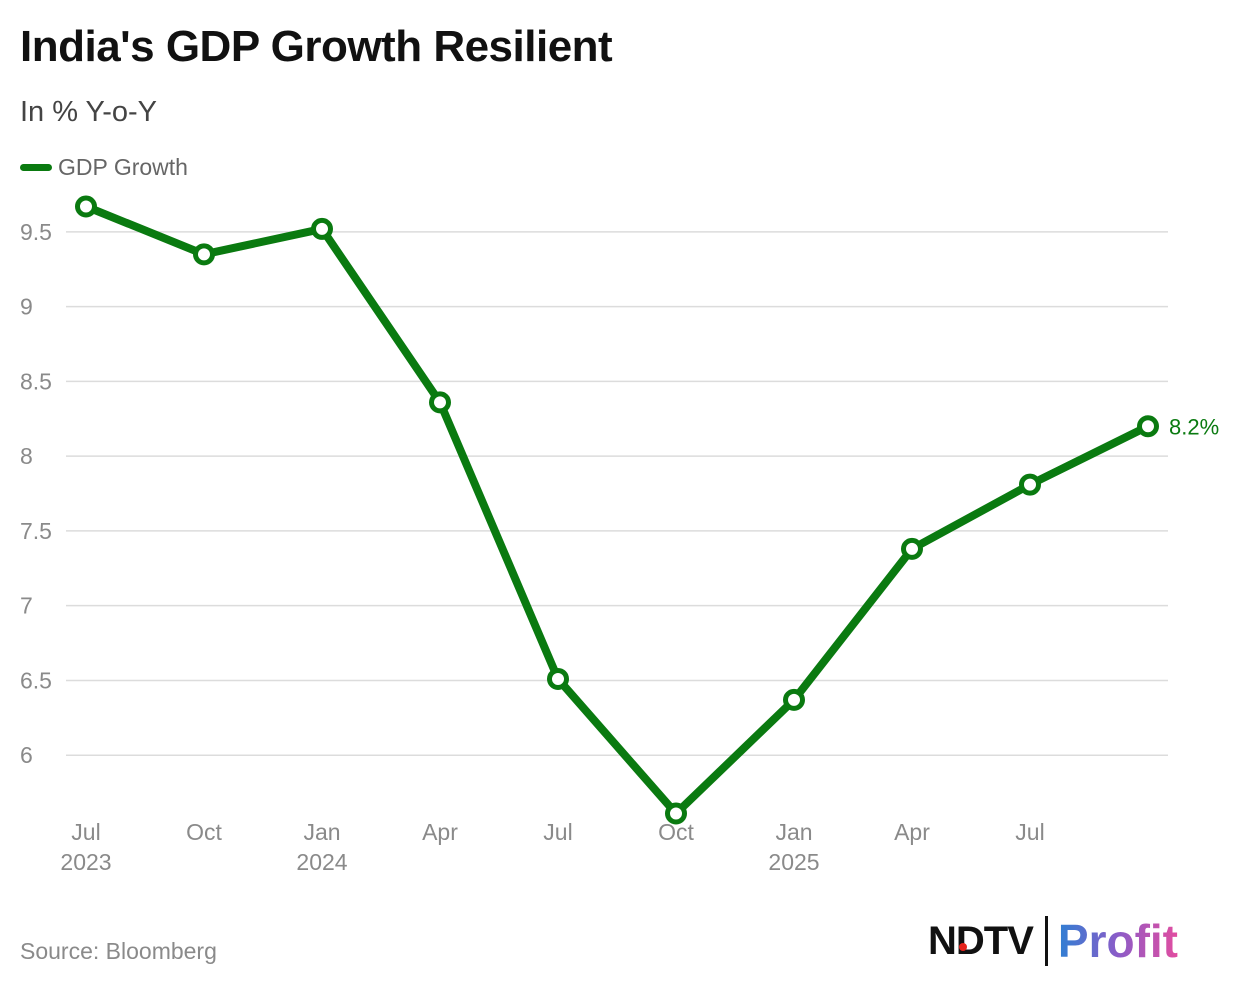  Describe the element at coordinates (316, 46) in the screenshot. I see `chart-title: India's GDP Growth Resilient` at that location.